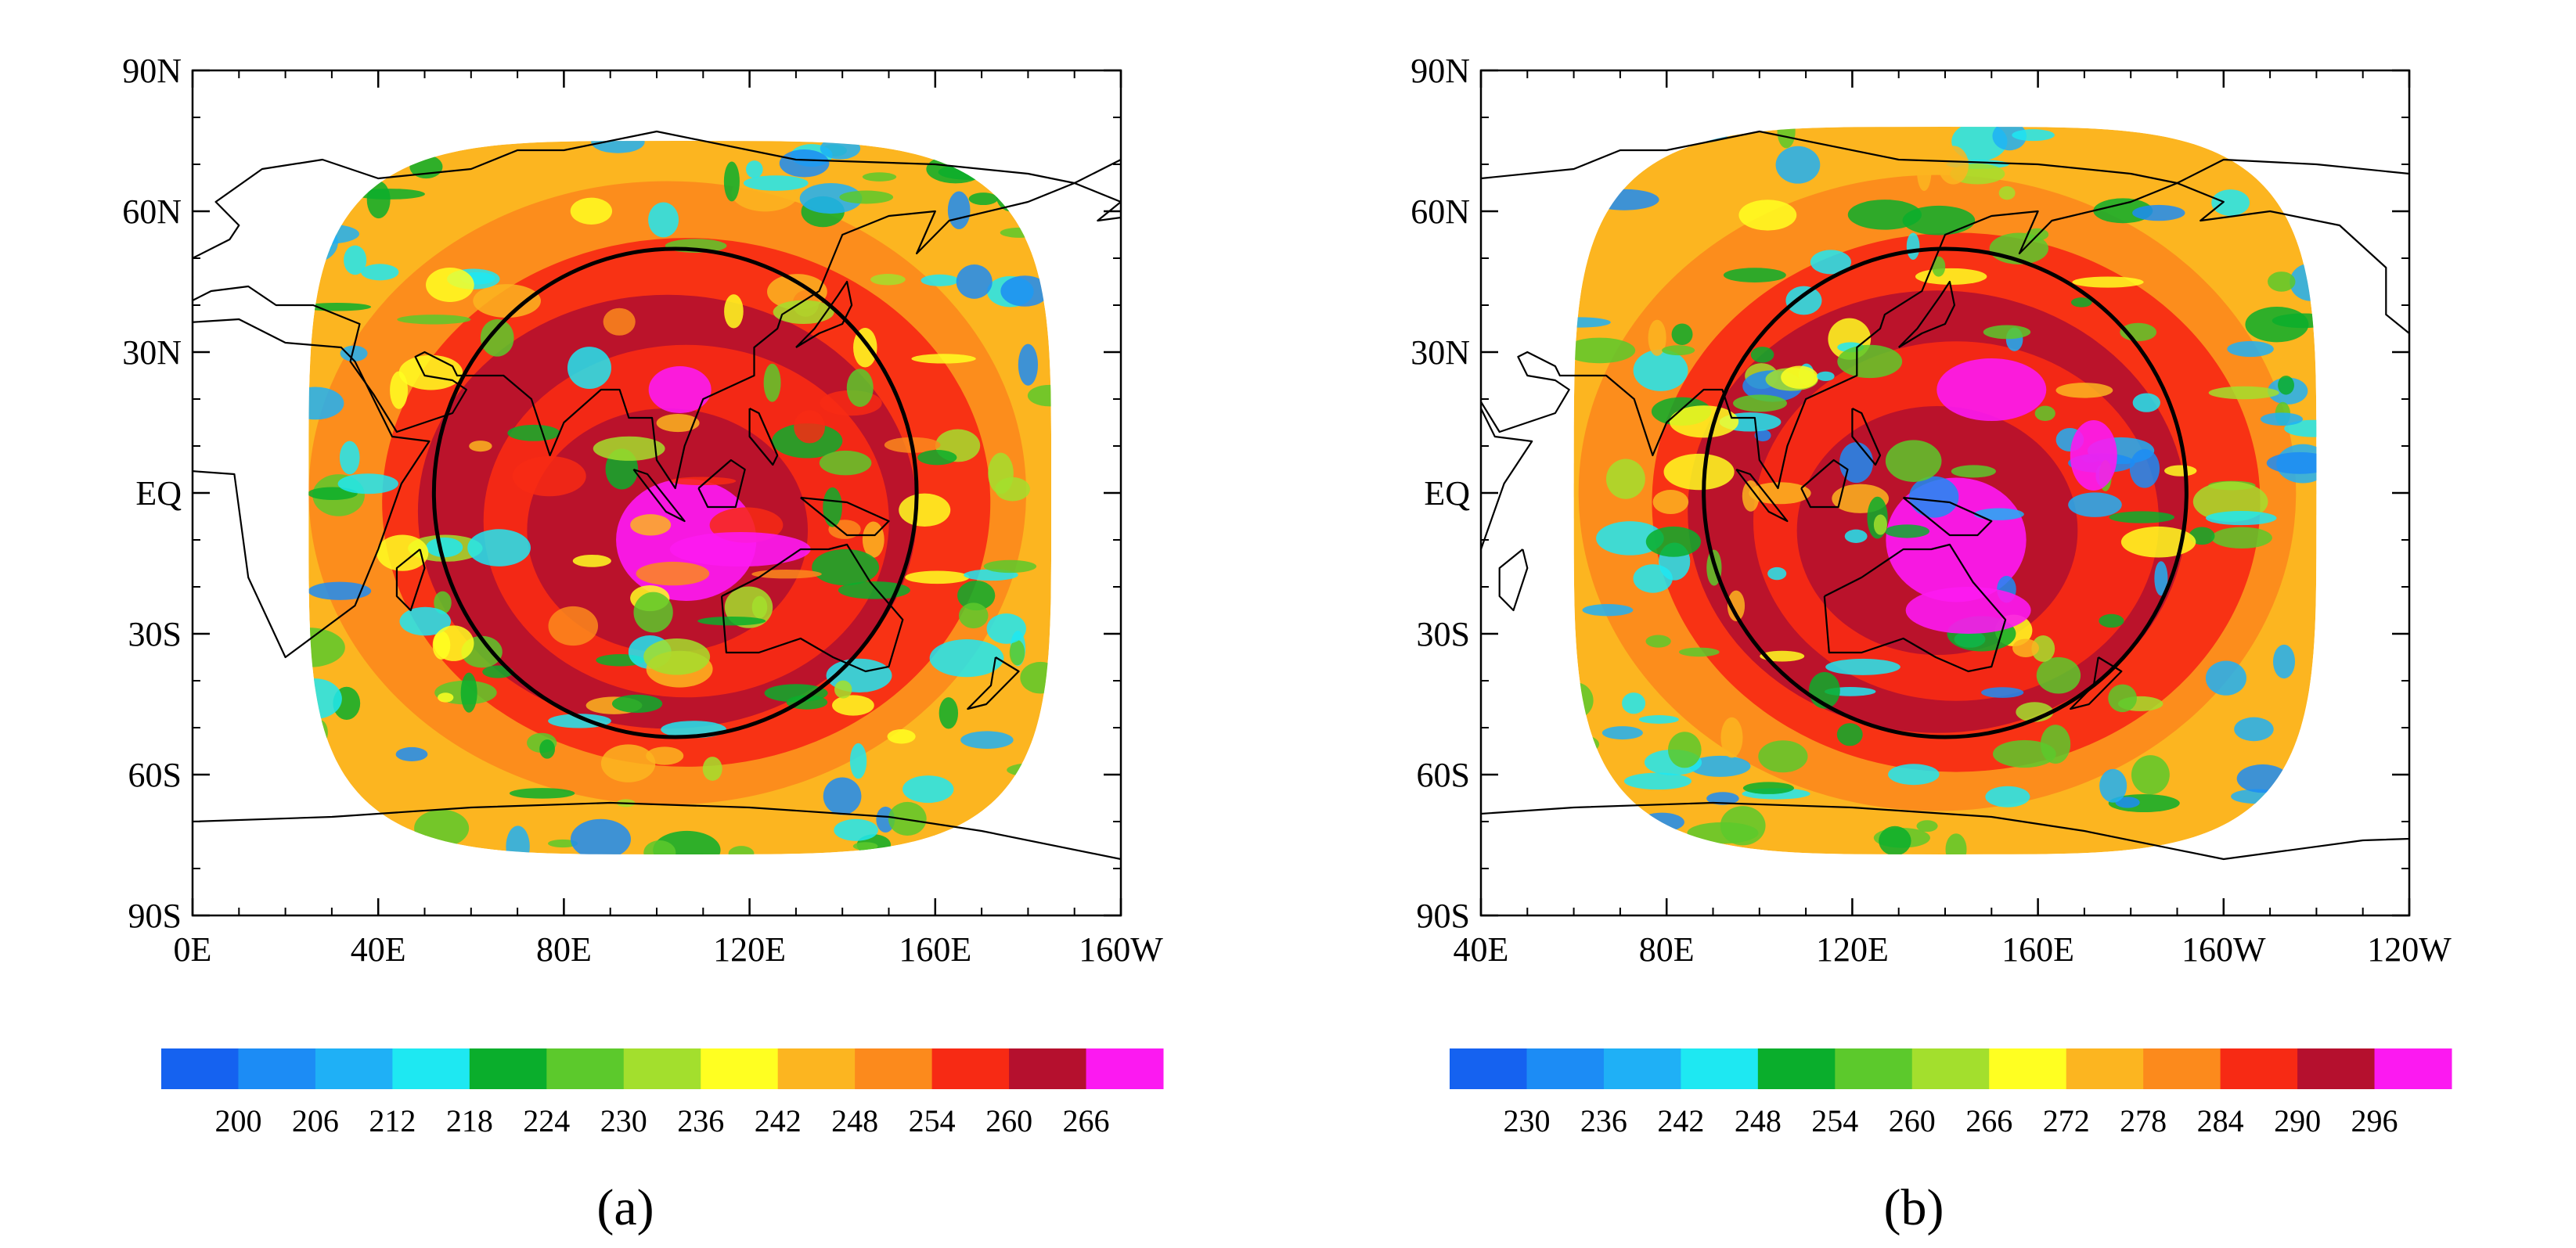 The height and width of the screenshot is (1248, 2576). Describe the element at coordinates (155, 634) in the screenshot. I see `y-tick-label: 30S` at that location.